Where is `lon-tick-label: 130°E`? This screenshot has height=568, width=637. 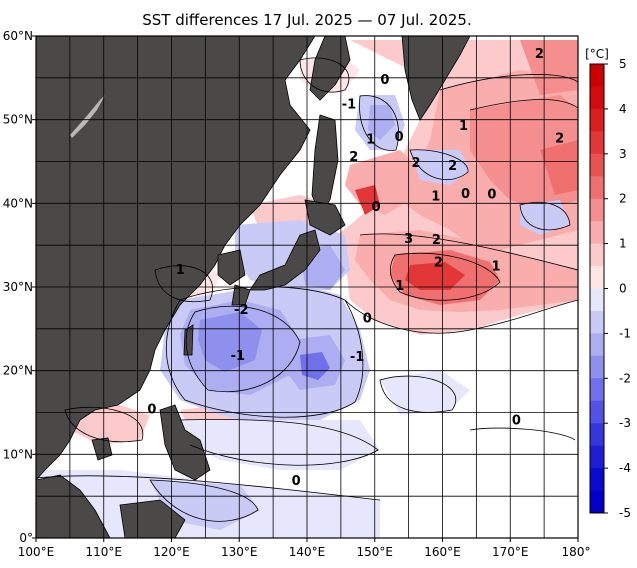
lon-tick-label: 130°E is located at coordinates (239, 552).